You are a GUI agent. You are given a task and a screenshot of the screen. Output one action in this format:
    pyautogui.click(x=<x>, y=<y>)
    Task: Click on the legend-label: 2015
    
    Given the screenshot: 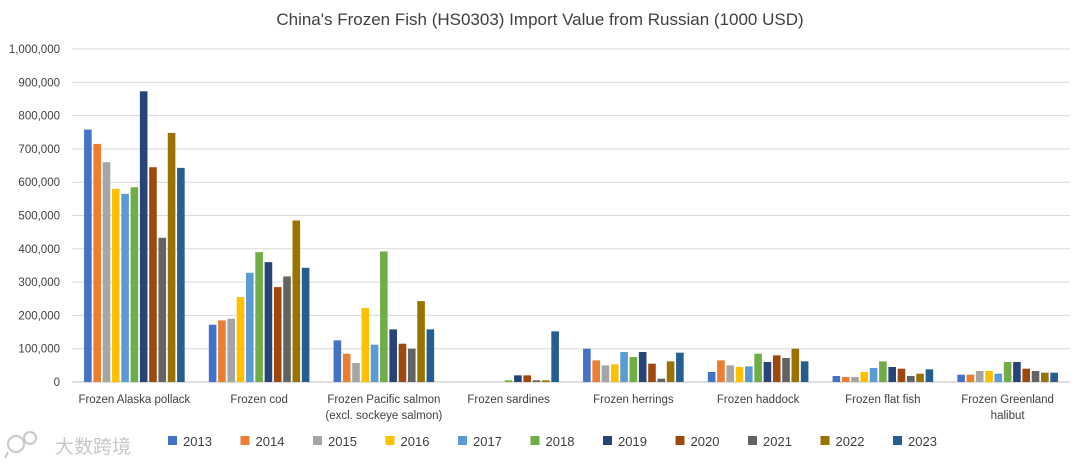 What is the action you would take?
    pyautogui.click(x=342, y=441)
    